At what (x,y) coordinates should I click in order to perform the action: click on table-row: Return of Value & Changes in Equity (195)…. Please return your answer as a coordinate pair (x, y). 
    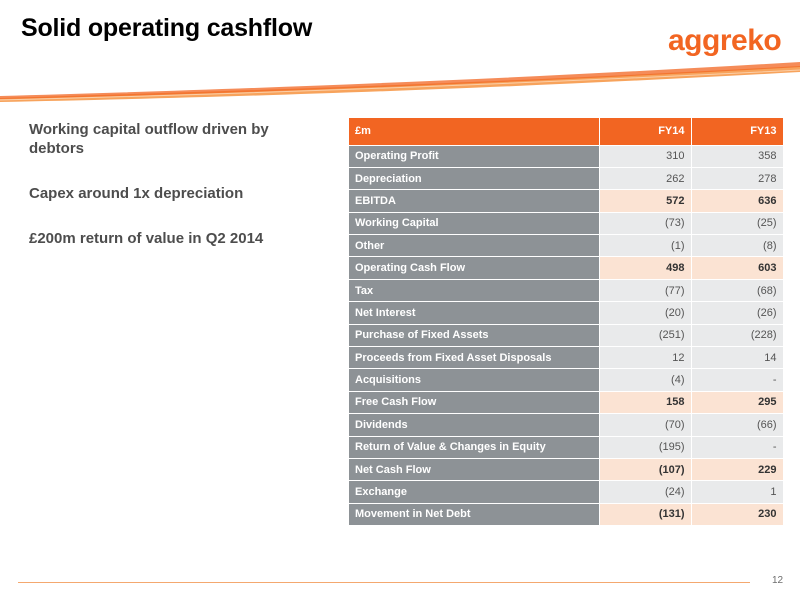
    Looking at the image, I should click on (566, 447).